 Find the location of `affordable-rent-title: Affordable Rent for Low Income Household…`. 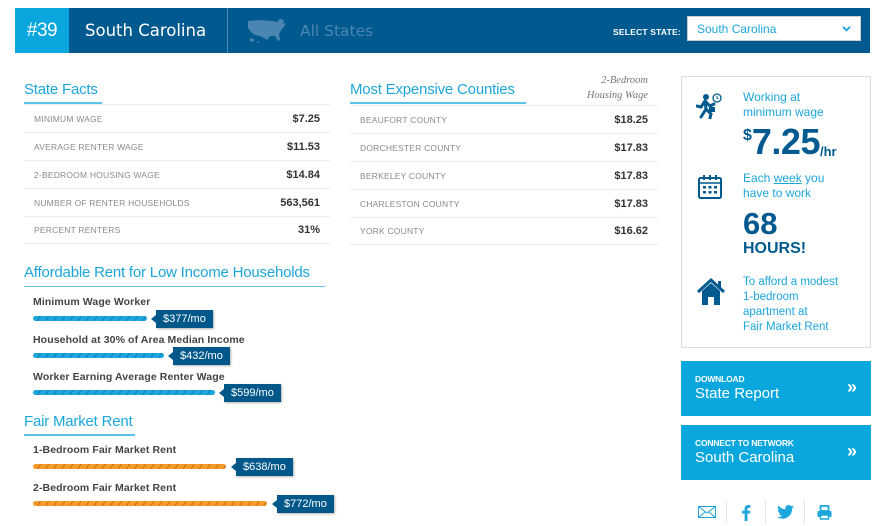

affordable-rent-title: Affordable Rent for Low Income Household… is located at coordinates (174, 275).